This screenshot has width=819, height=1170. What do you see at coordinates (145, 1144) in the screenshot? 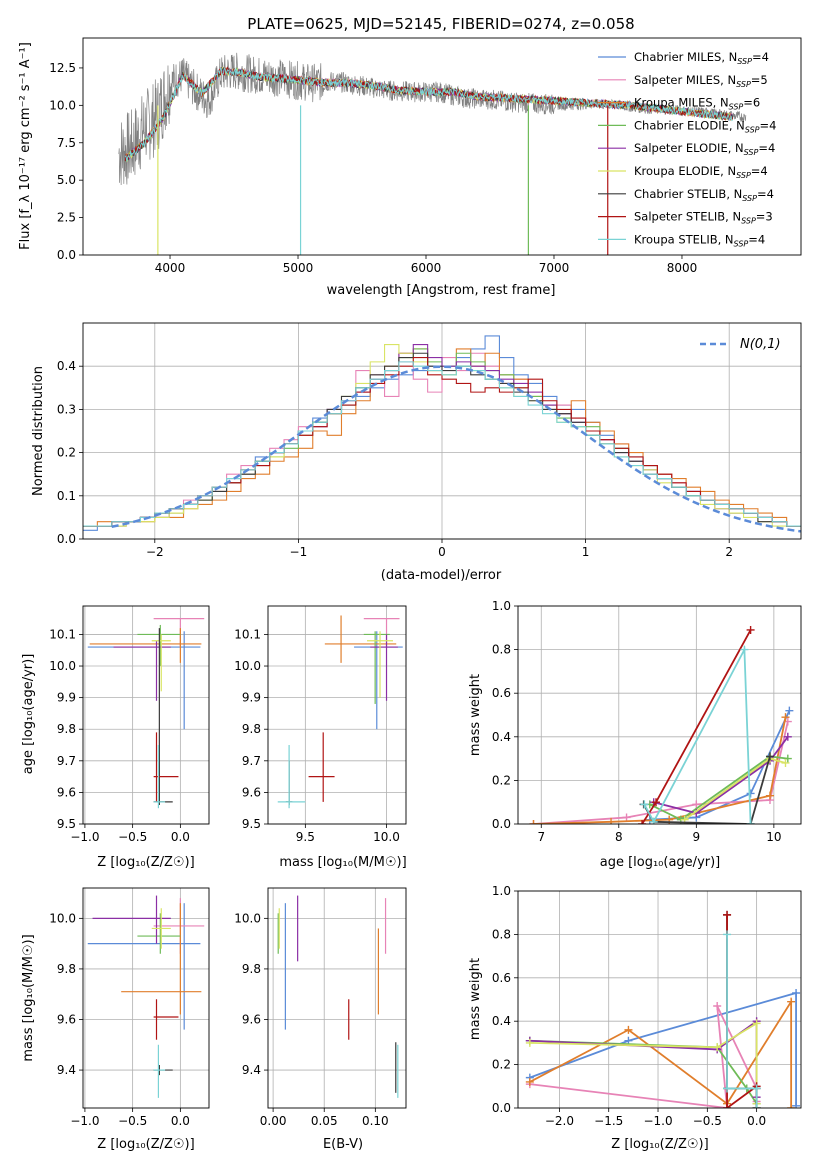
I see `mass-vs-z-xlabel: Z [log₁₀(Z/Z☉)]` at bounding box center [145, 1144].